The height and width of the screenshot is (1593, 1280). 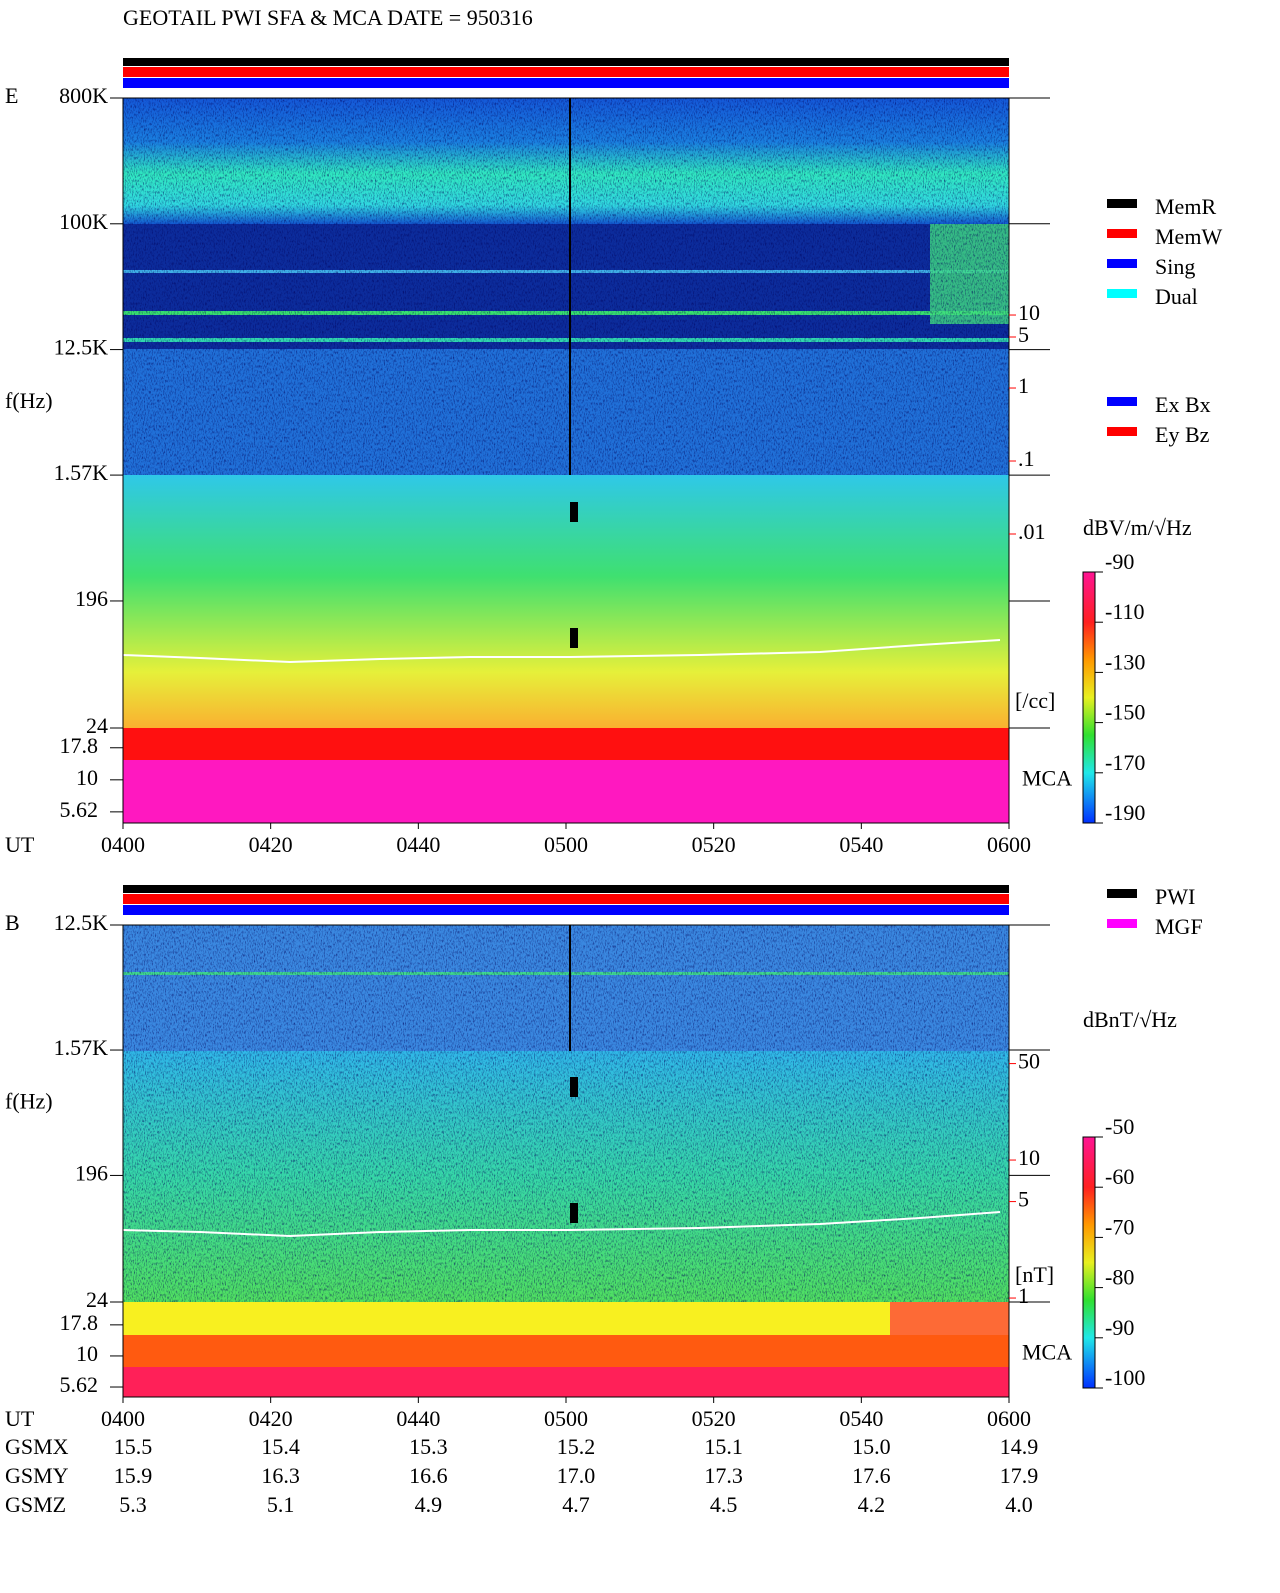 What do you see at coordinates (1119, 1226) in the screenshot?
I see `colorbar-tick-label: -70` at bounding box center [1119, 1226].